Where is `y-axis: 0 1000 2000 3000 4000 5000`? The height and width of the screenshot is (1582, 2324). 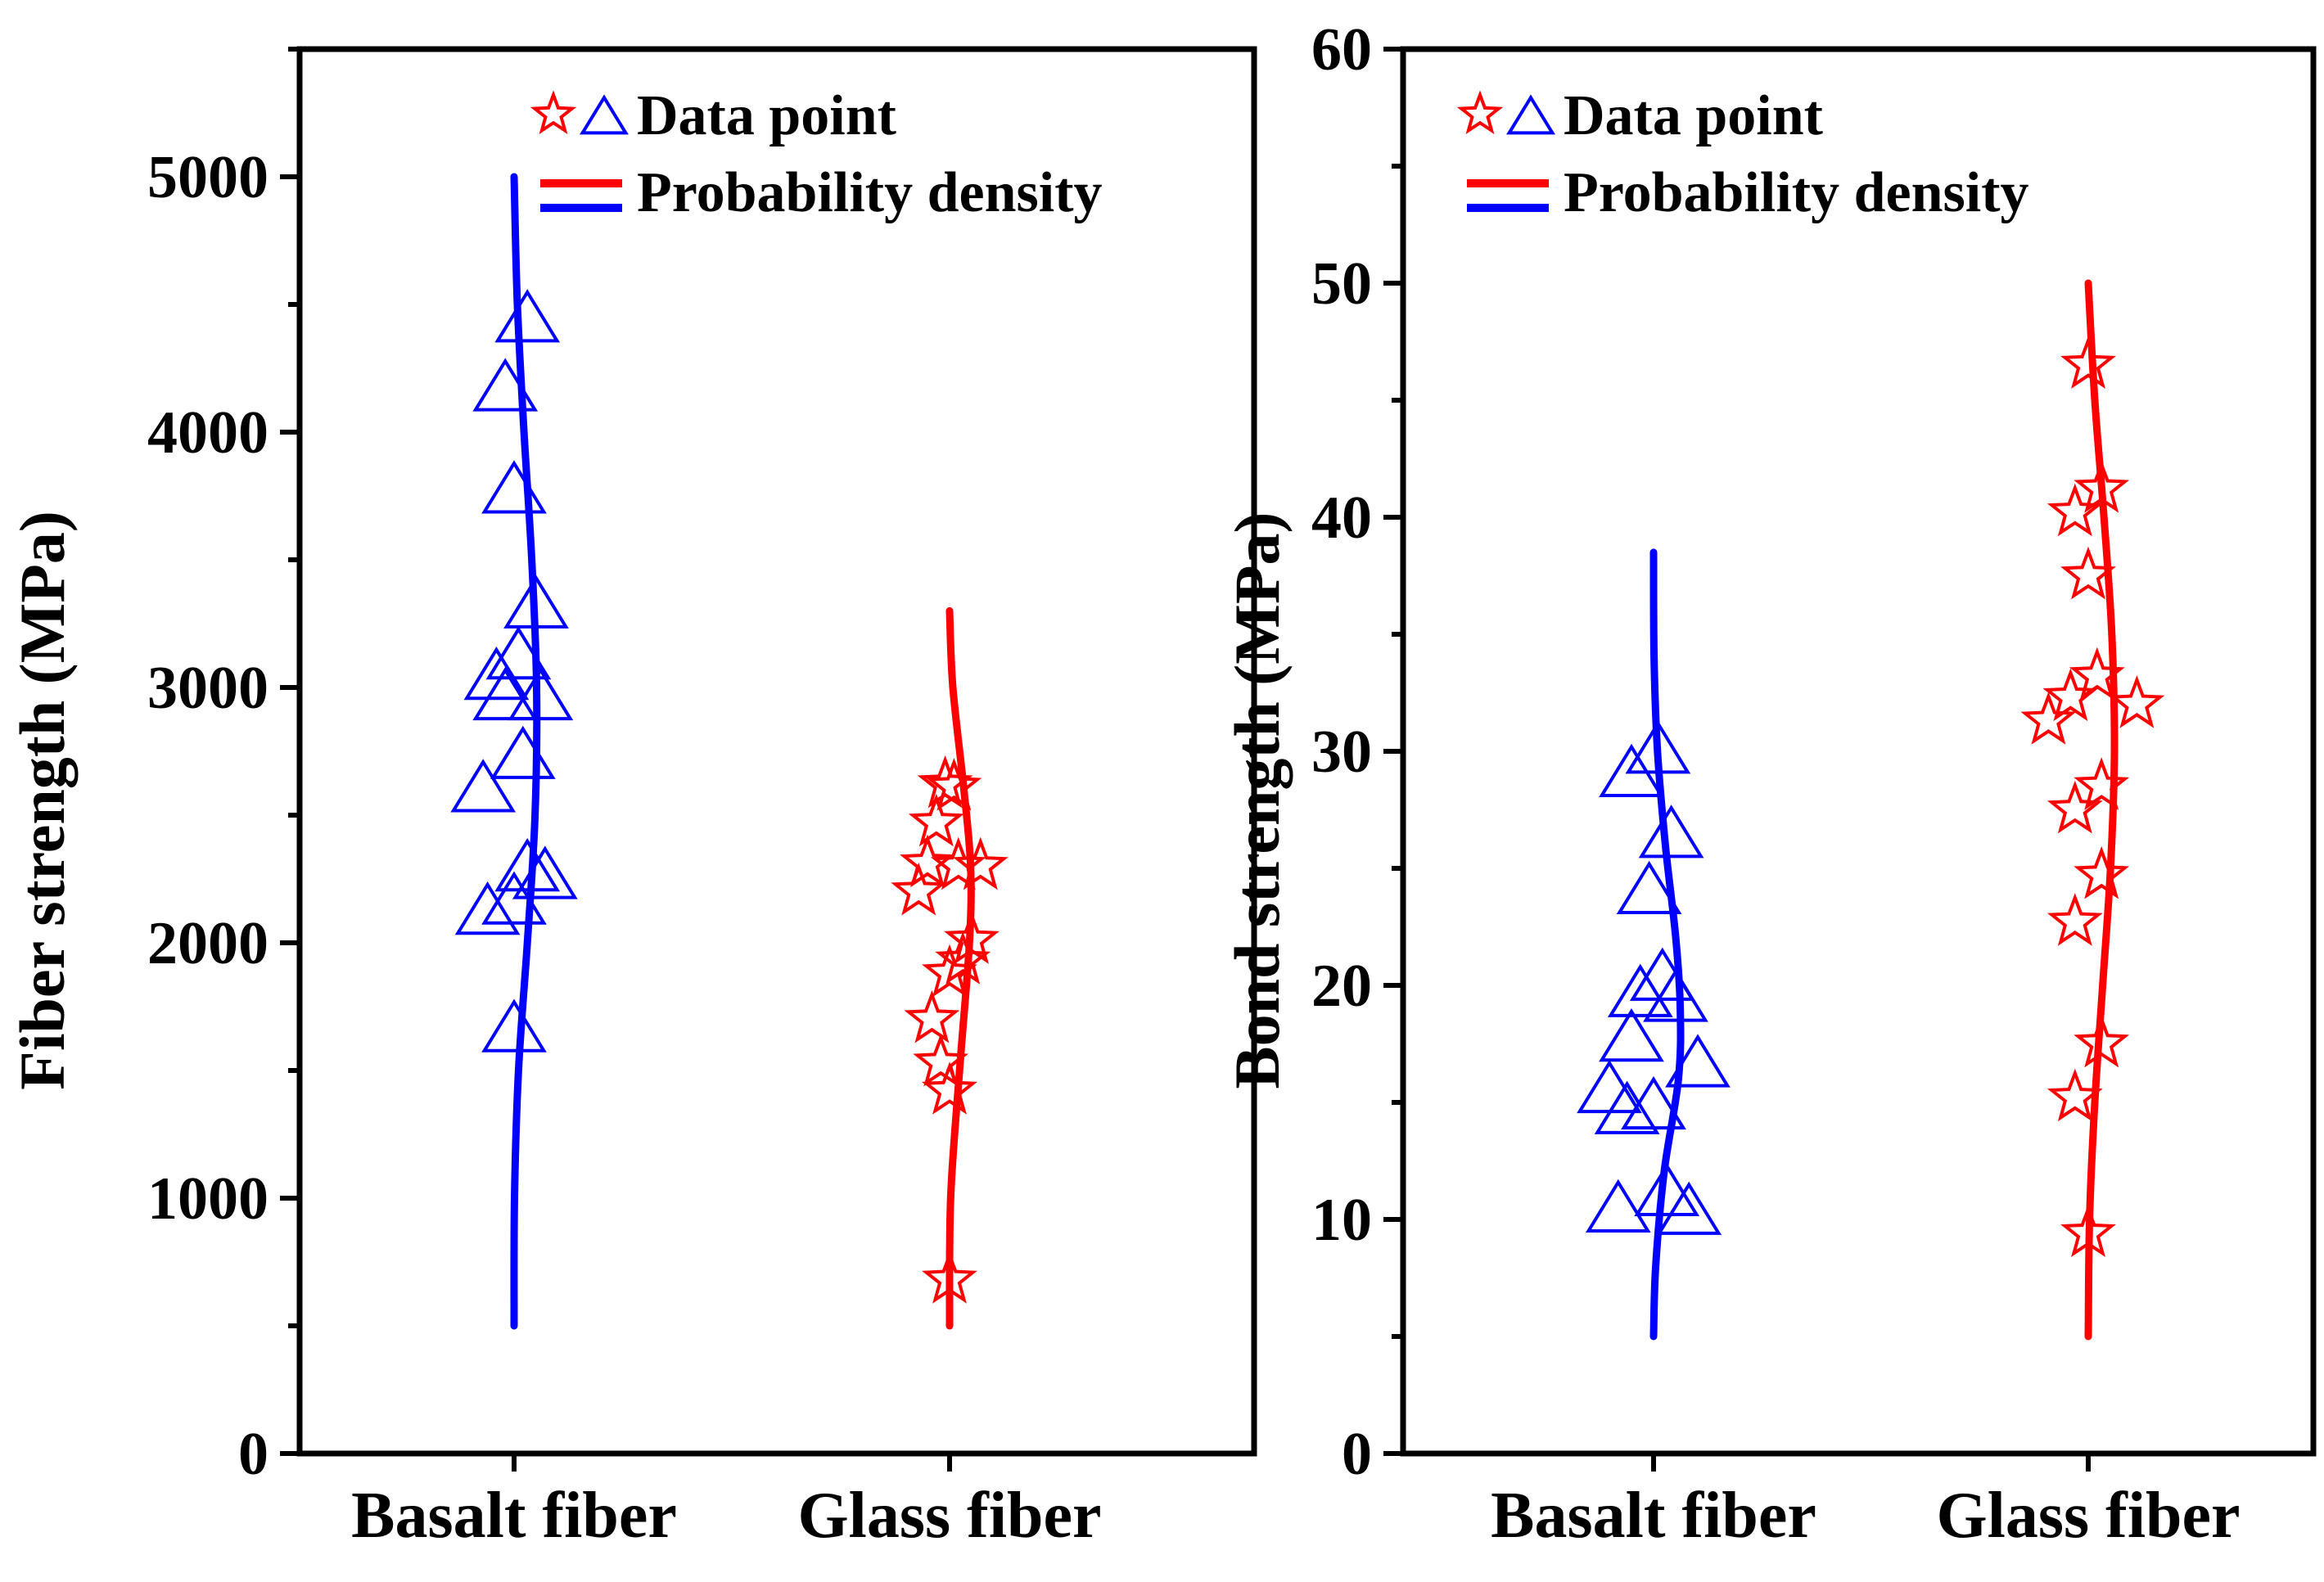 y-axis: 0 1000 2000 3000 4000 5000 is located at coordinates (223, 767).